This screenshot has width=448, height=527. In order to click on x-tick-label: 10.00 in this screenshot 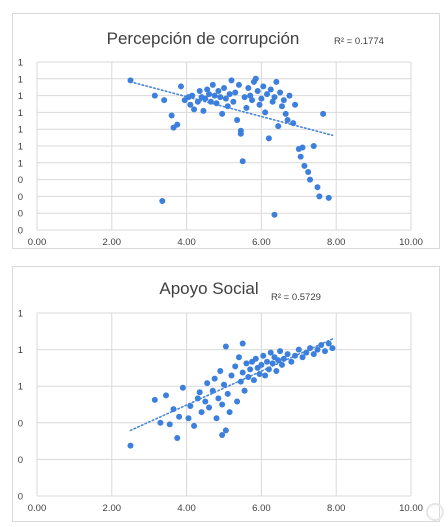, I will do `click(411, 508)`.